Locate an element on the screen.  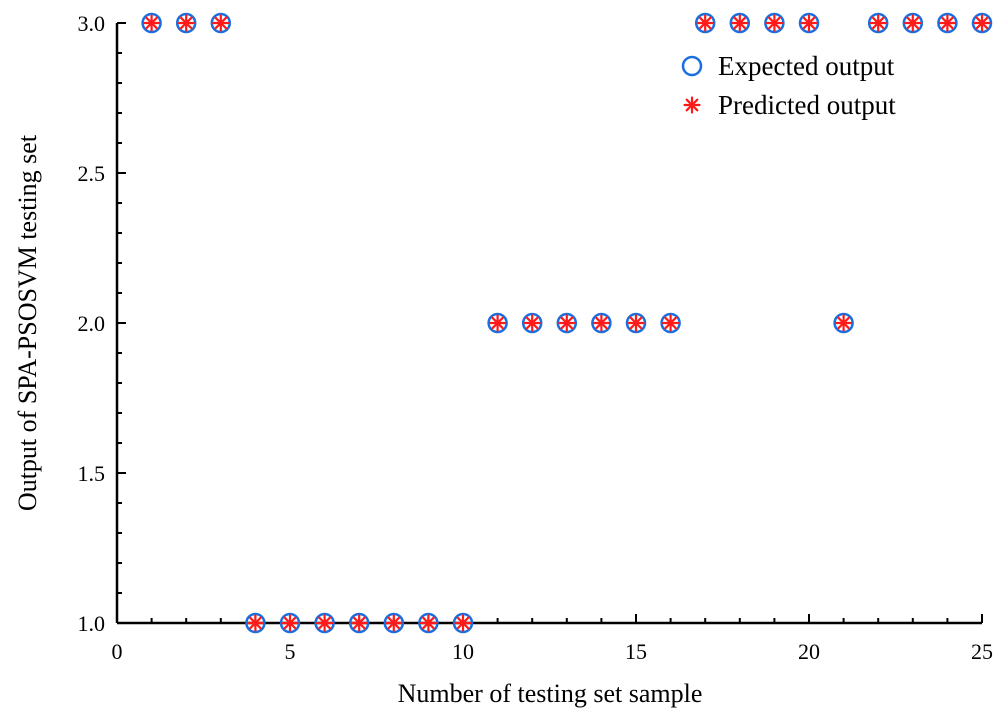
x-axis-title: Number of testing set sample is located at coordinates (550, 693).